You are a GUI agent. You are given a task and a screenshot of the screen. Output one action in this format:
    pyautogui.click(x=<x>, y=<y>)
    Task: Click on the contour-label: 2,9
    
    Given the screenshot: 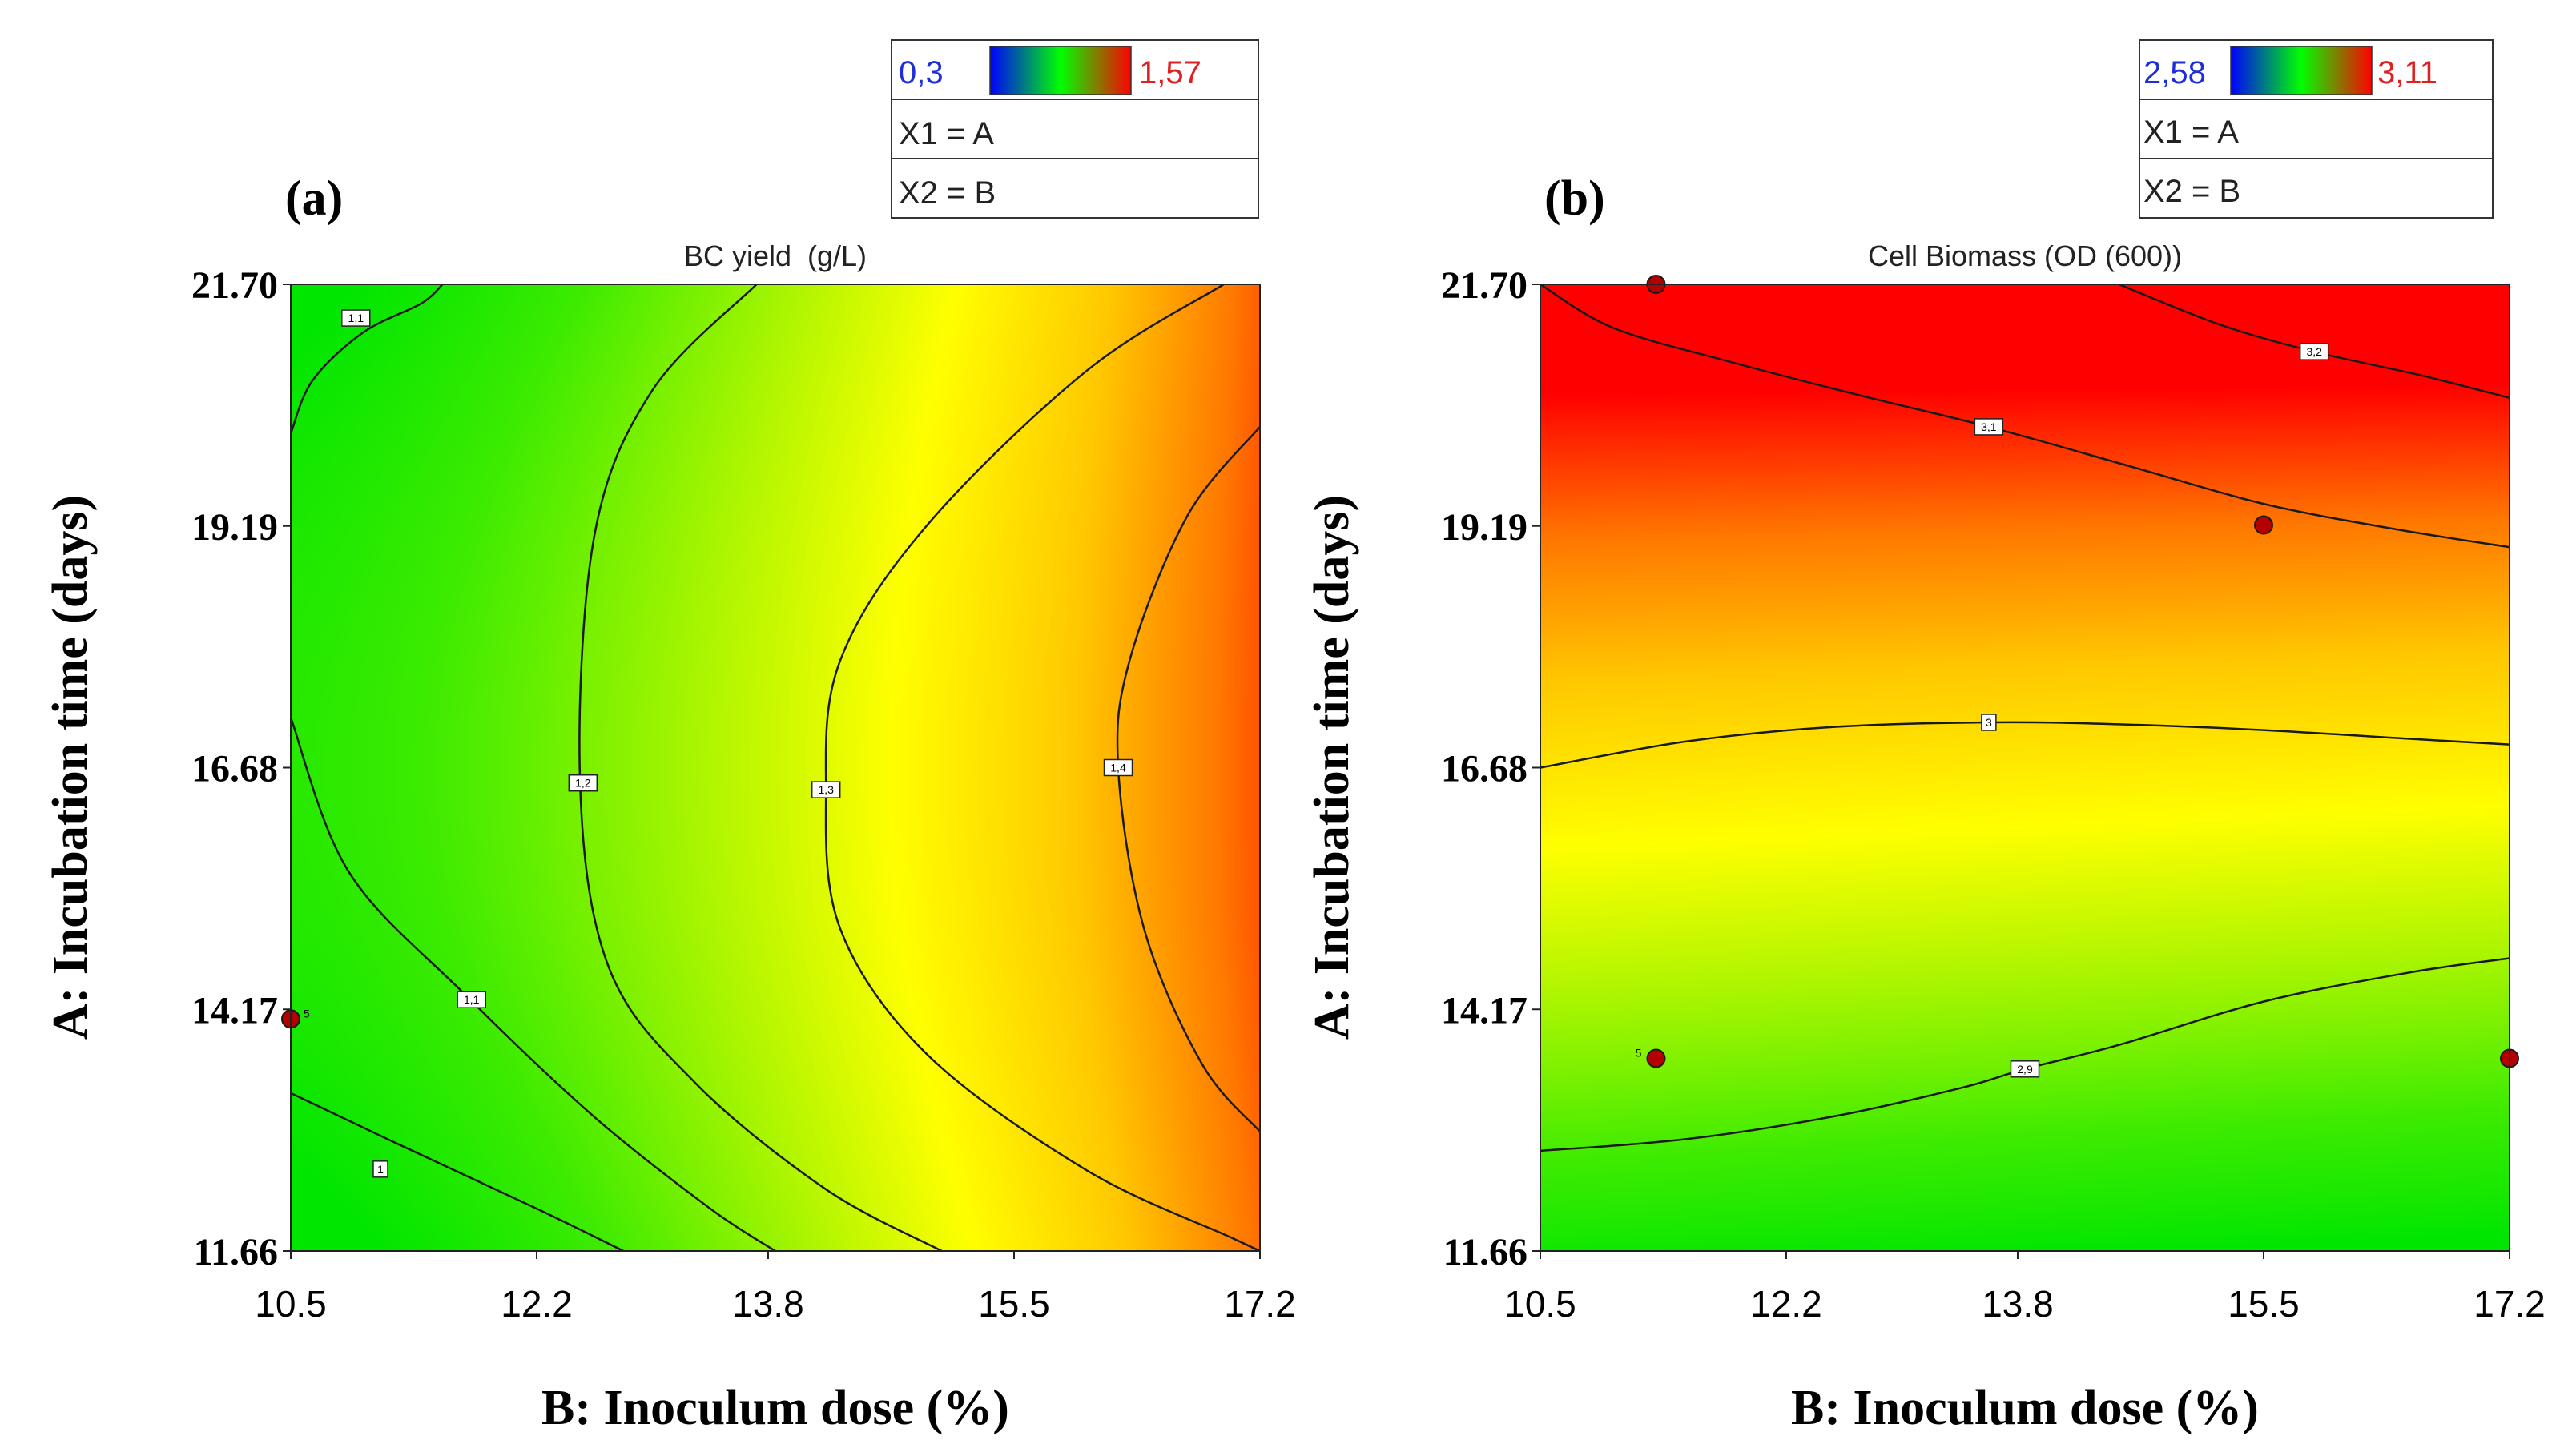 What is the action you would take?
    pyautogui.click(x=2025, y=1069)
    